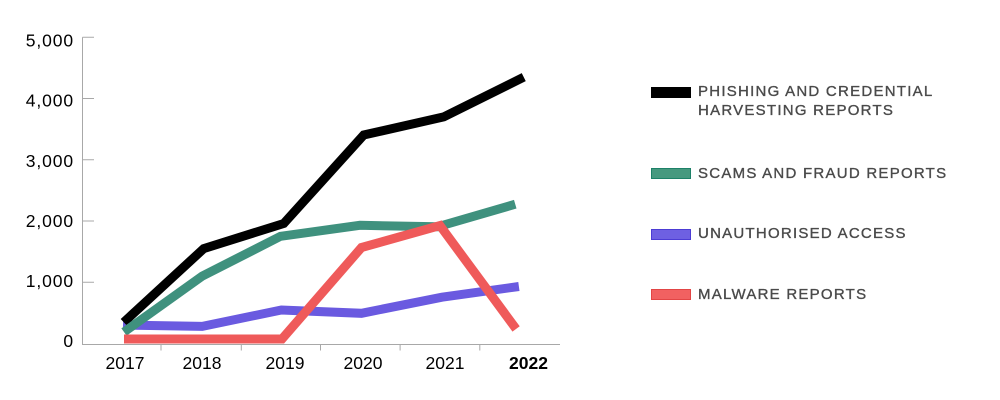 The height and width of the screenshot is (400, 1000). I want to click on svg-text: 2017, so click(125, 363).